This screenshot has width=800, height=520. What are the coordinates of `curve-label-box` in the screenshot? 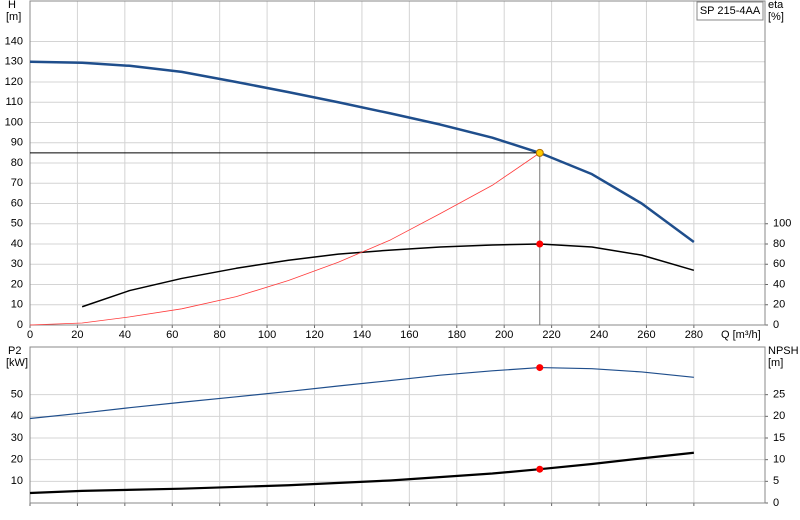 It's located at (730, 11).